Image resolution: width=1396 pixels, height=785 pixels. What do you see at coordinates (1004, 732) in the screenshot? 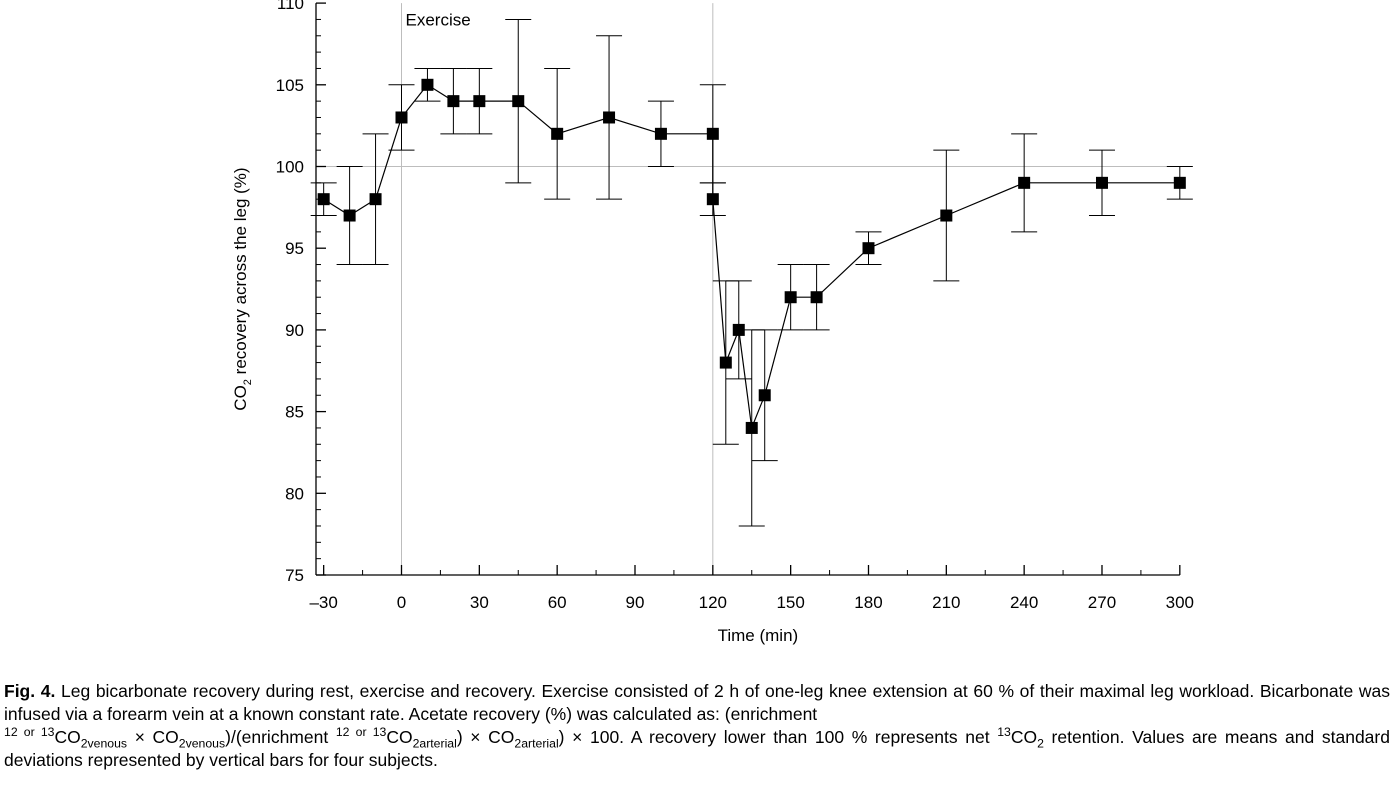
I see `caption-sup-3: 13` at bounding box center [1004, 732].